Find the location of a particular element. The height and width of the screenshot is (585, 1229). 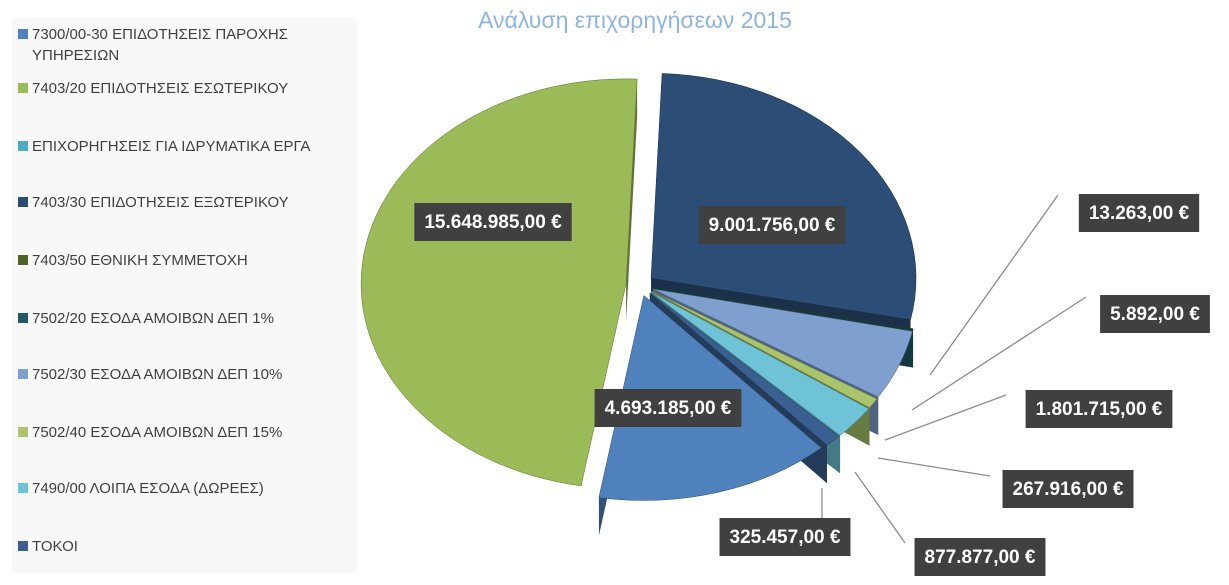

legend-item: 7490/00 ΛΟΙΠΑ ΕΣΟΔΑ (ΔΩΡΕΕΣ) is located at coordinates (190, 488).